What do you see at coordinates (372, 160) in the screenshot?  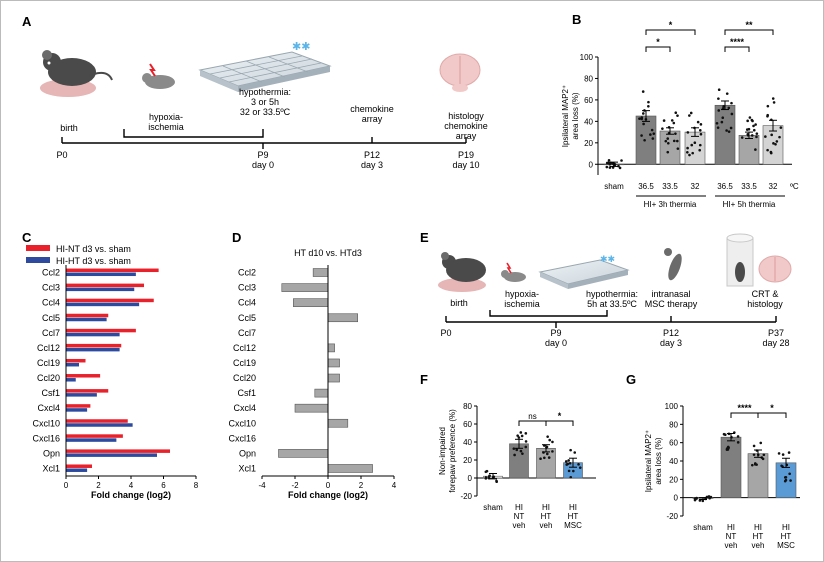 I see `tick-p12: P12 day 3` at bounding box center [372, 160].